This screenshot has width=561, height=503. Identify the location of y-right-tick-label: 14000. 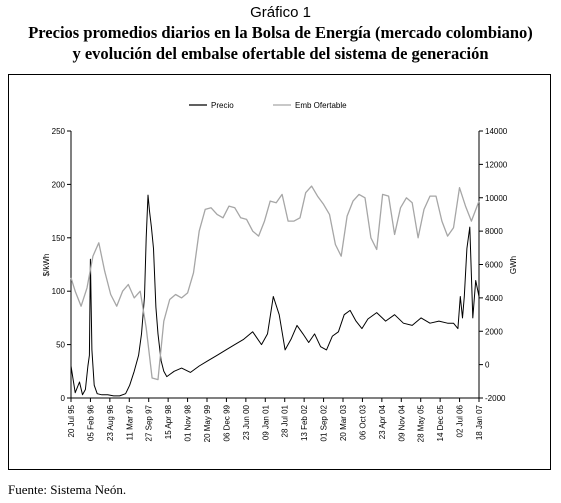
(496, 131).